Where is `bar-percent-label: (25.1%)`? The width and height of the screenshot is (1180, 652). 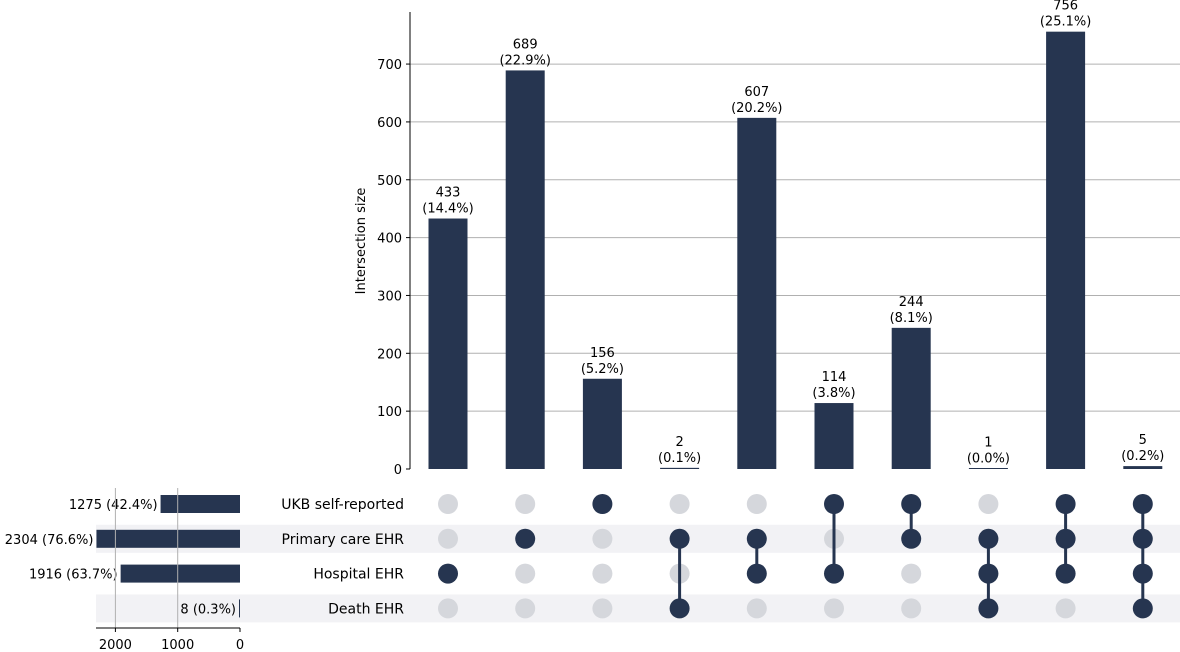
bar-percent-label: (25.1%) is located at coordinates (1065, 22).